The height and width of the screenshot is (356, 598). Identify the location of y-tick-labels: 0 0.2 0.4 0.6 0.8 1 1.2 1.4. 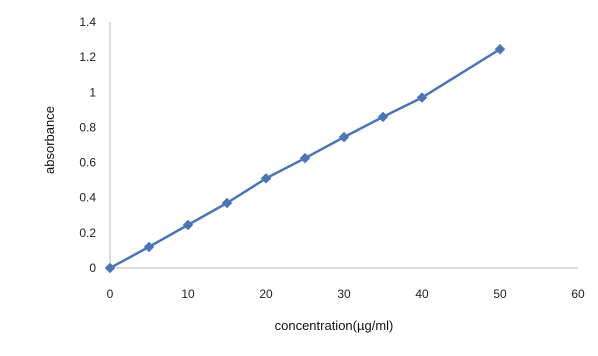
(87, 145).